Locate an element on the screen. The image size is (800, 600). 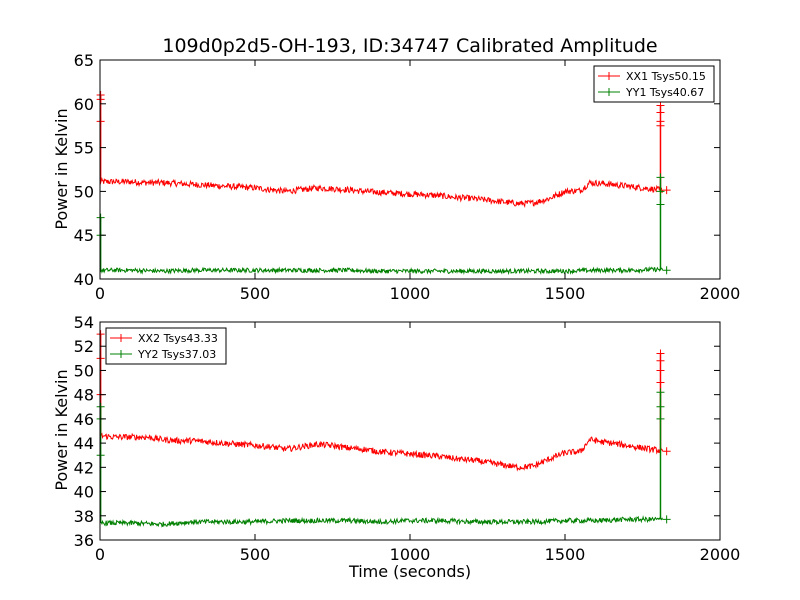
top-x-tick-label: 500 is located at coordinates (255, 293).